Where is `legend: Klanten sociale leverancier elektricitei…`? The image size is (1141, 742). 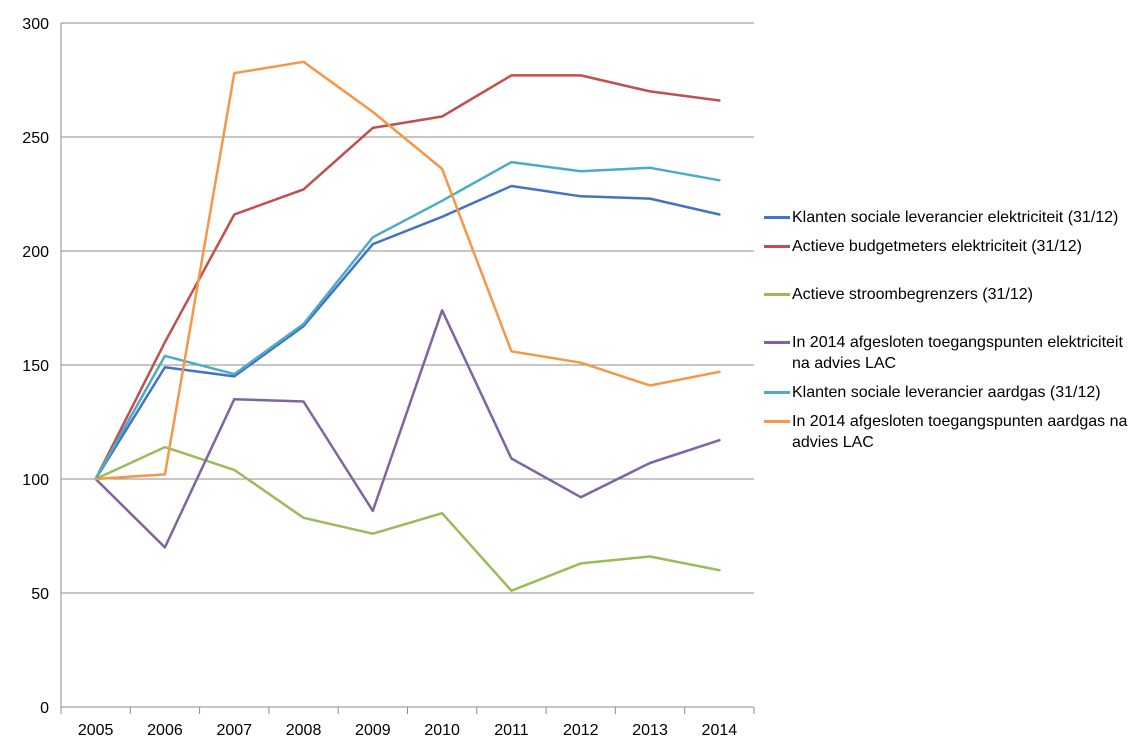
legend: Klanten sociale leverancier elektricitei… is located at coordinates (949, 330).